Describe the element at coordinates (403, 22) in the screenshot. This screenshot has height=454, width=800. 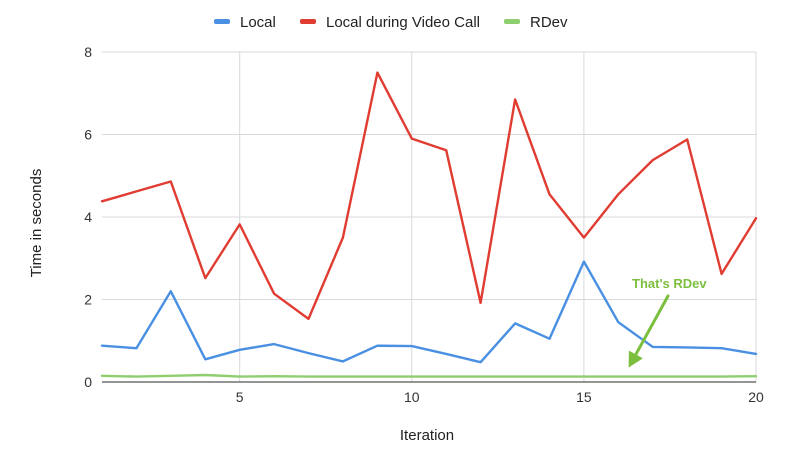
I see `legend-label: Local during Video Call` at that location.